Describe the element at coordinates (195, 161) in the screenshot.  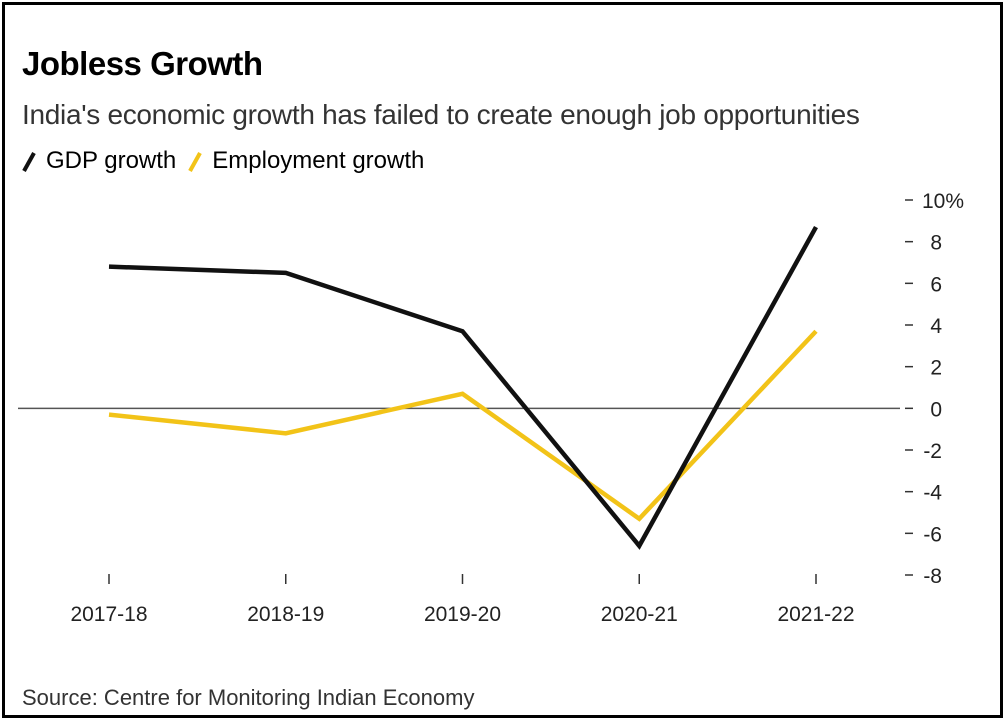
I see `legend-swatch-employment` at that location.